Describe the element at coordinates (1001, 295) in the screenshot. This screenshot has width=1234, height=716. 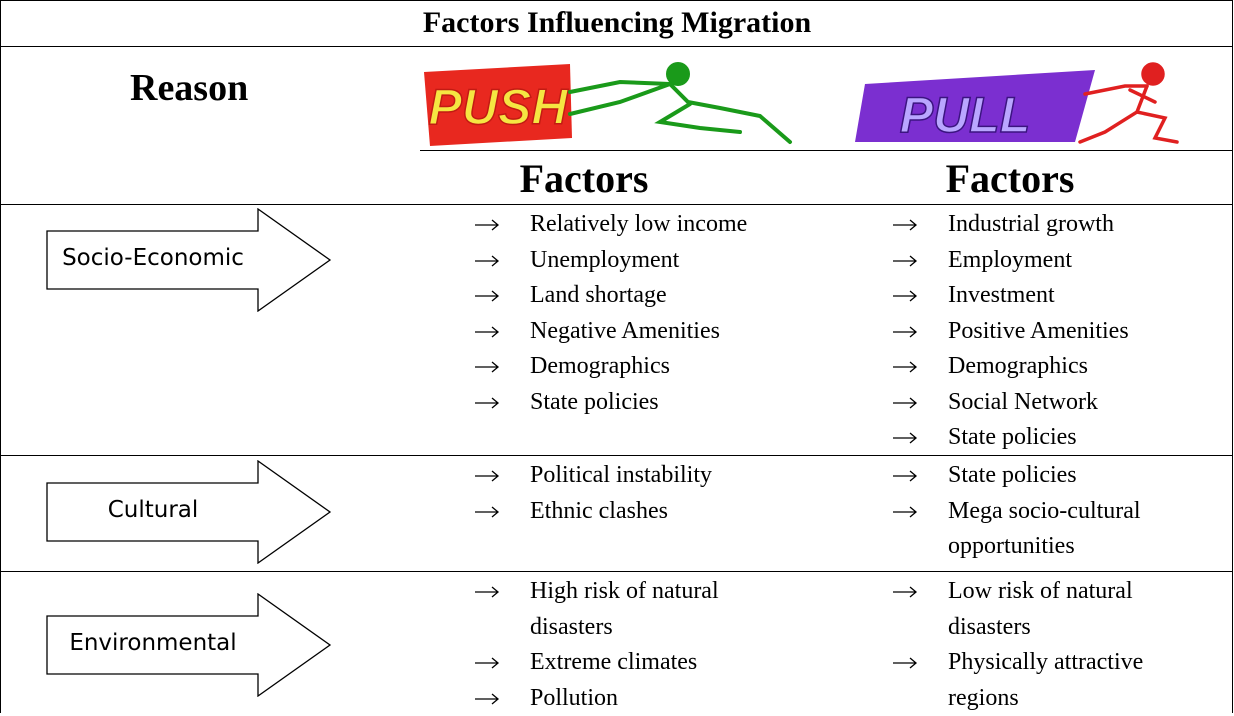
I see `factor-text: Investment` at that location.